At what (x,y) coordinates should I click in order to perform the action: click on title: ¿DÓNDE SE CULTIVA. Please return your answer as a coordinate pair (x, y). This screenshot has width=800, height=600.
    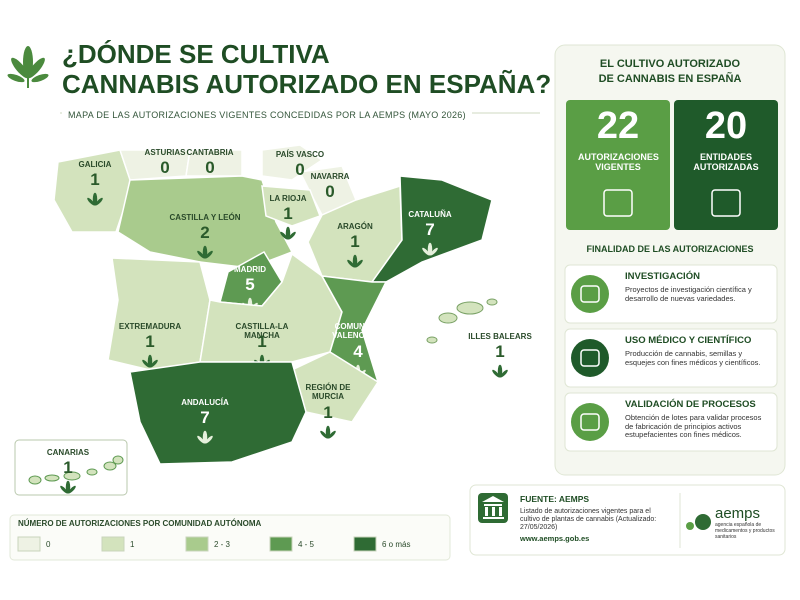
    Looking at the image, I should click on (196, 54).